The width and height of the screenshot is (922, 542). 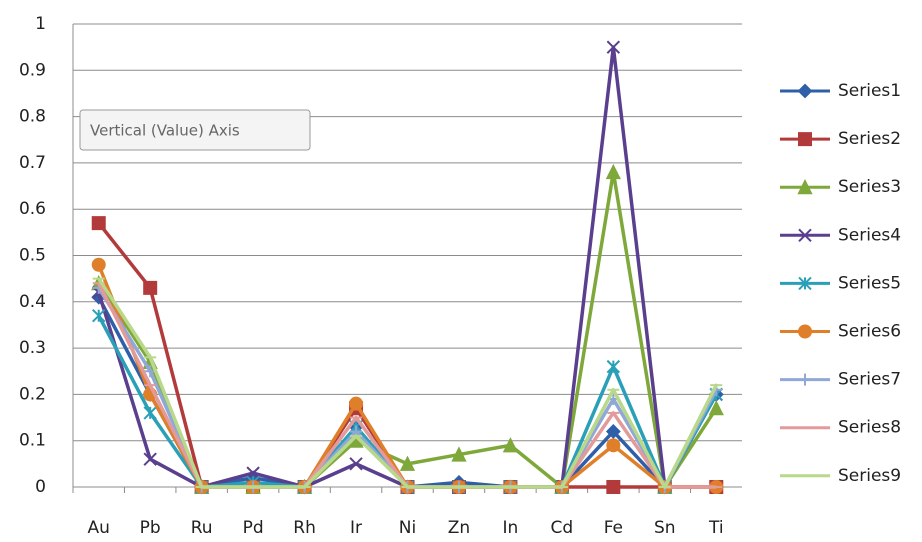 I want to click on x-tick-label: Rh, so click(x=304, y=528).